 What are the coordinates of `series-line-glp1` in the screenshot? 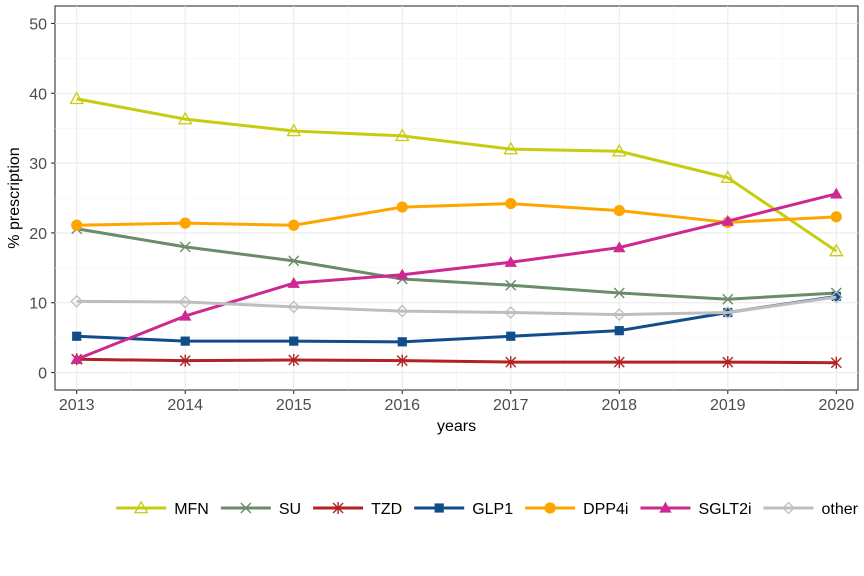 It's located at (456, 319).